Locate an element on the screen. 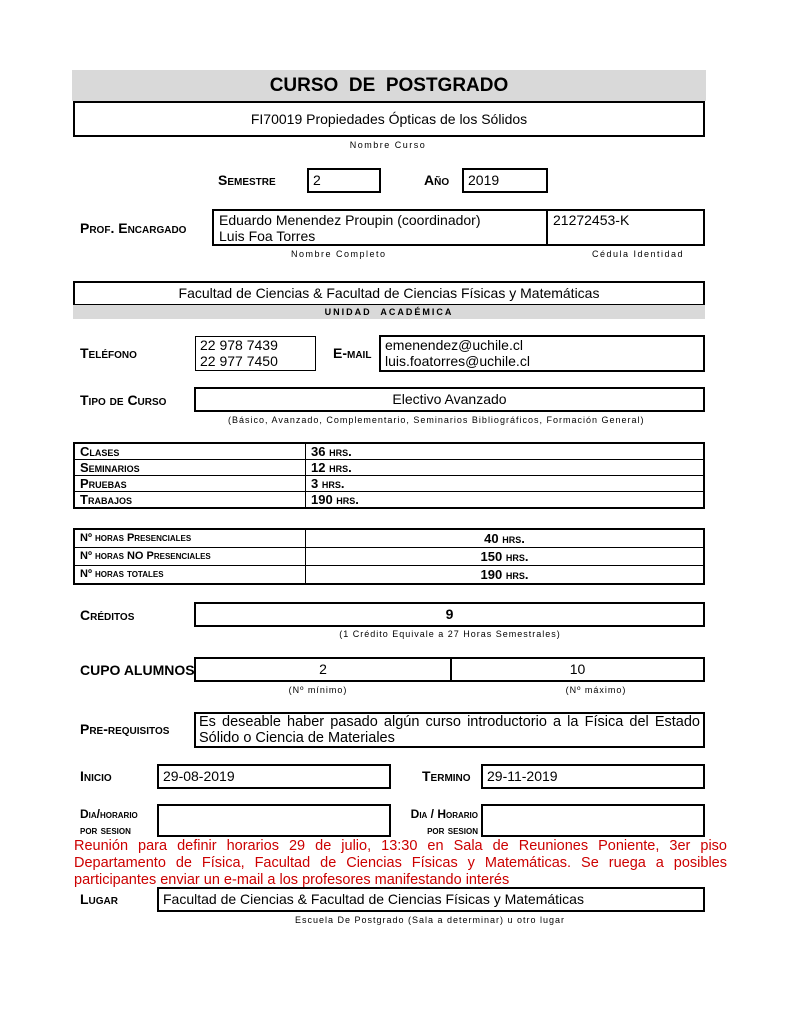 The height and width of the screenshot is (1035, 800). totals-value: 40 hrs. is located at coordinates (505, 538).